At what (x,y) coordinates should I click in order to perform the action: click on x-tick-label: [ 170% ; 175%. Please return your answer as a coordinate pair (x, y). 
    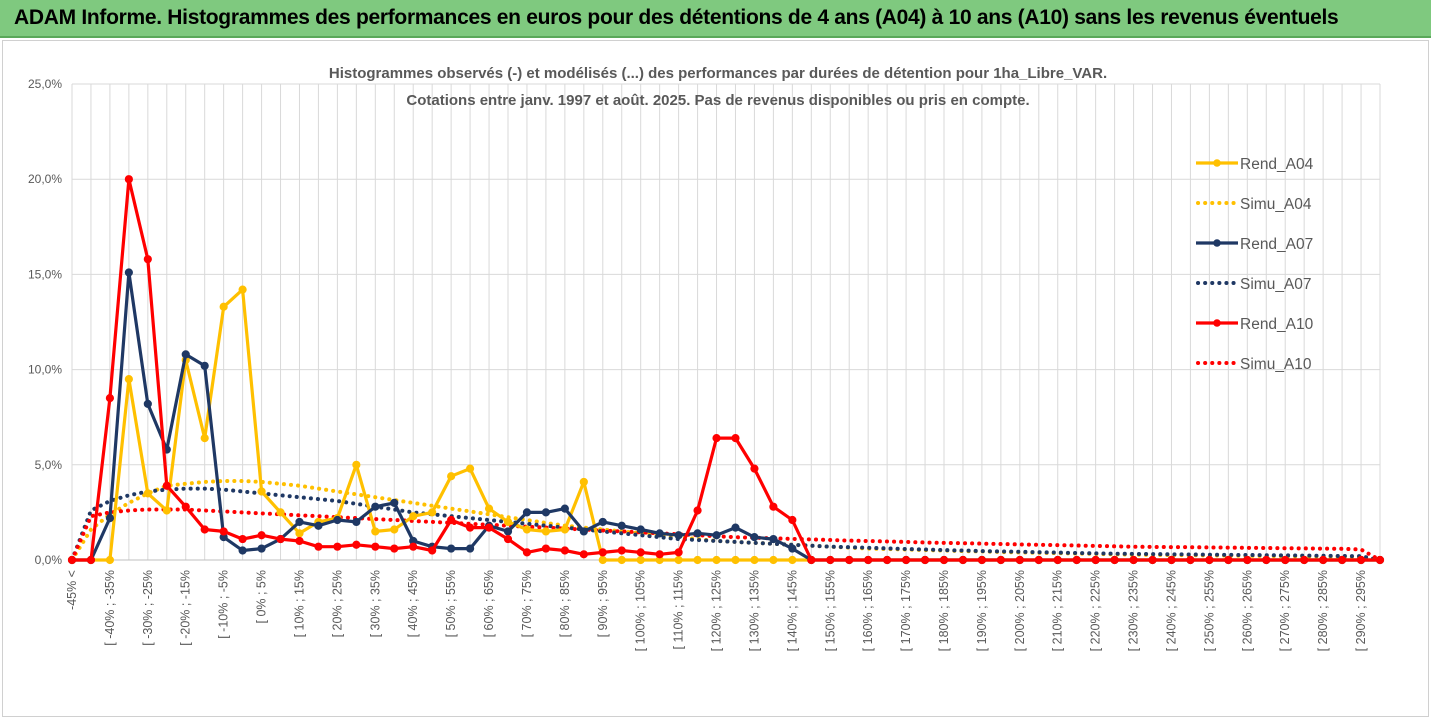
    Looking at the image, I should click on (906, 610).